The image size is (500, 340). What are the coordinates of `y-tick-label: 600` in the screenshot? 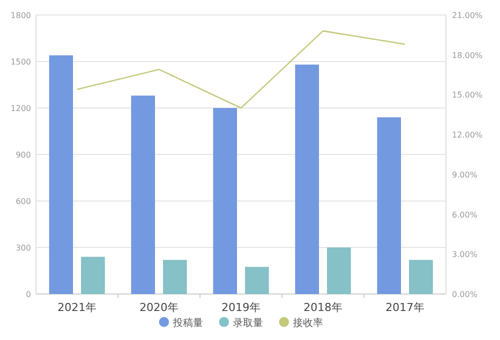 It's located at (23, 201).